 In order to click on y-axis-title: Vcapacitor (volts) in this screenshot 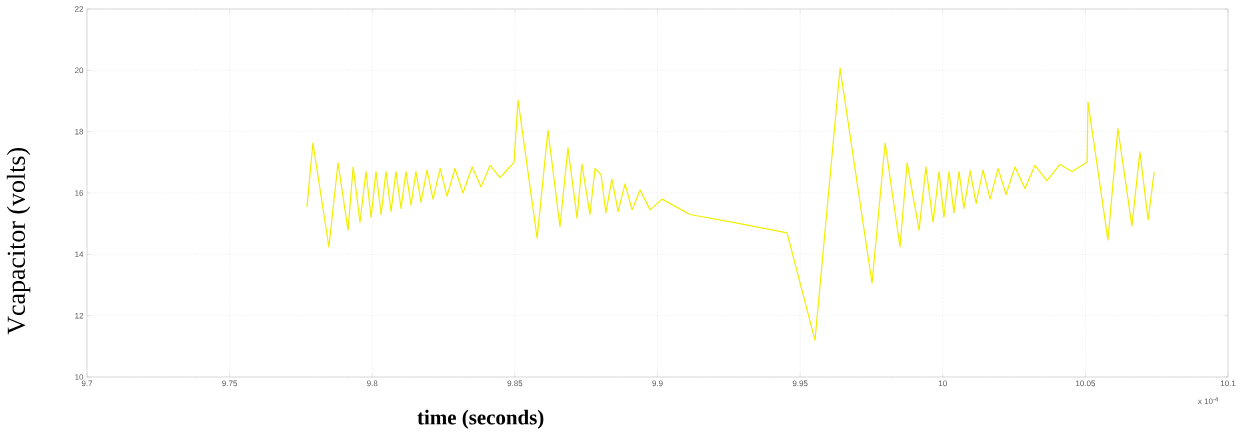, I will do `click(18, 241)`.